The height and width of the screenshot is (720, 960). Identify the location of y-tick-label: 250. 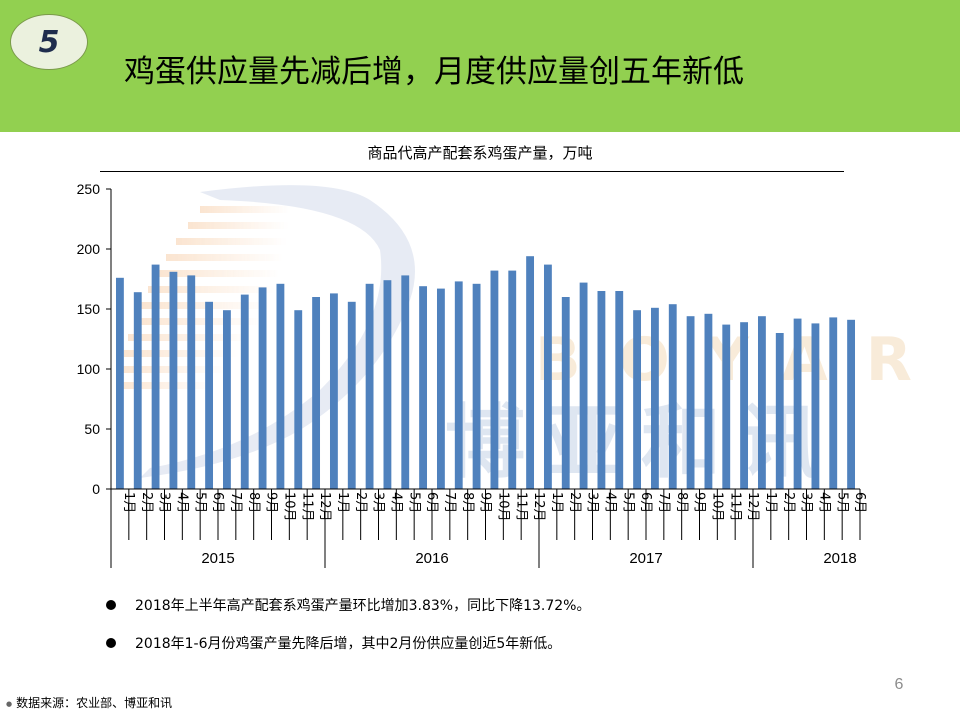
(89, 189).